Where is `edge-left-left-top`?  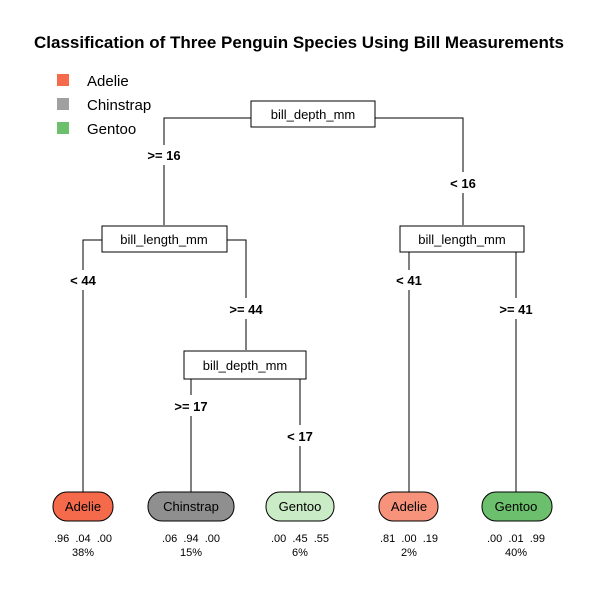 edge-left-left-top is located at coordinates (92, 254).